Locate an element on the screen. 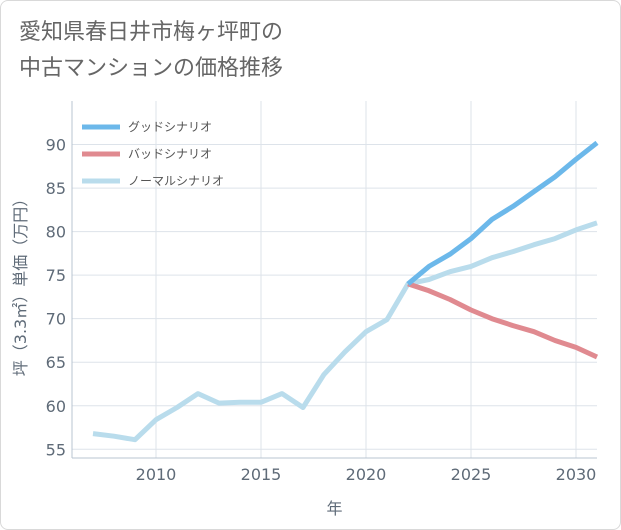 This screenshot has width=621, height=530. legend-label-0: グッドシナリオ is located at coordinates (170, 127).